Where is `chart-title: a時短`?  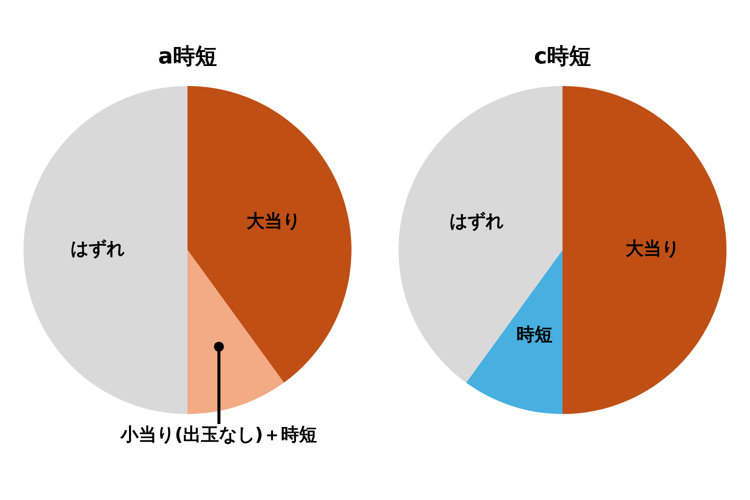
chart-title: a時短 is located at coordinates (187, 57).